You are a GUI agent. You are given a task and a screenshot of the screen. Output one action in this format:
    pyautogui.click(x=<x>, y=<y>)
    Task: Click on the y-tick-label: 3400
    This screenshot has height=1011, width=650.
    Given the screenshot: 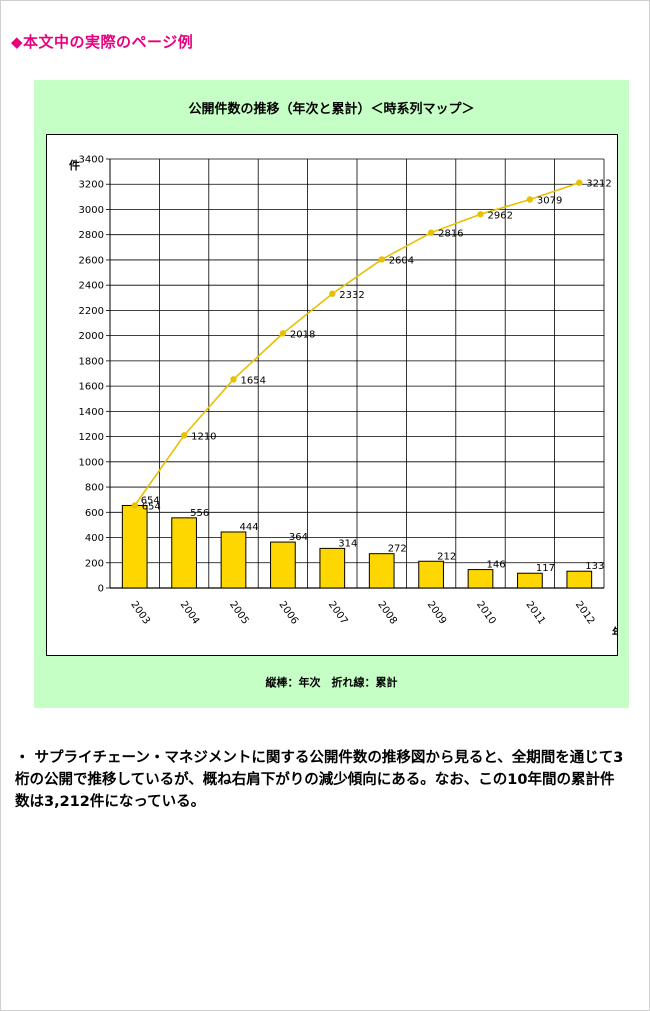 What is the action you would take?
    pyautogui.click(x=91, y=160)
    